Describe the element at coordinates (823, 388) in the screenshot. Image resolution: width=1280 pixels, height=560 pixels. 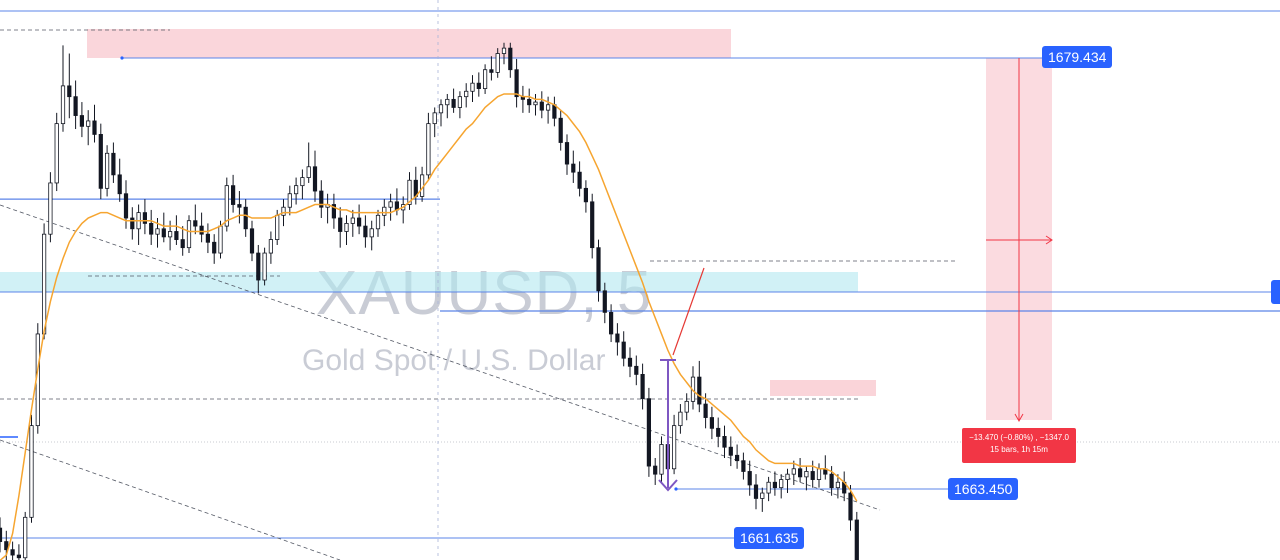
I see `demand-zone` at that location.